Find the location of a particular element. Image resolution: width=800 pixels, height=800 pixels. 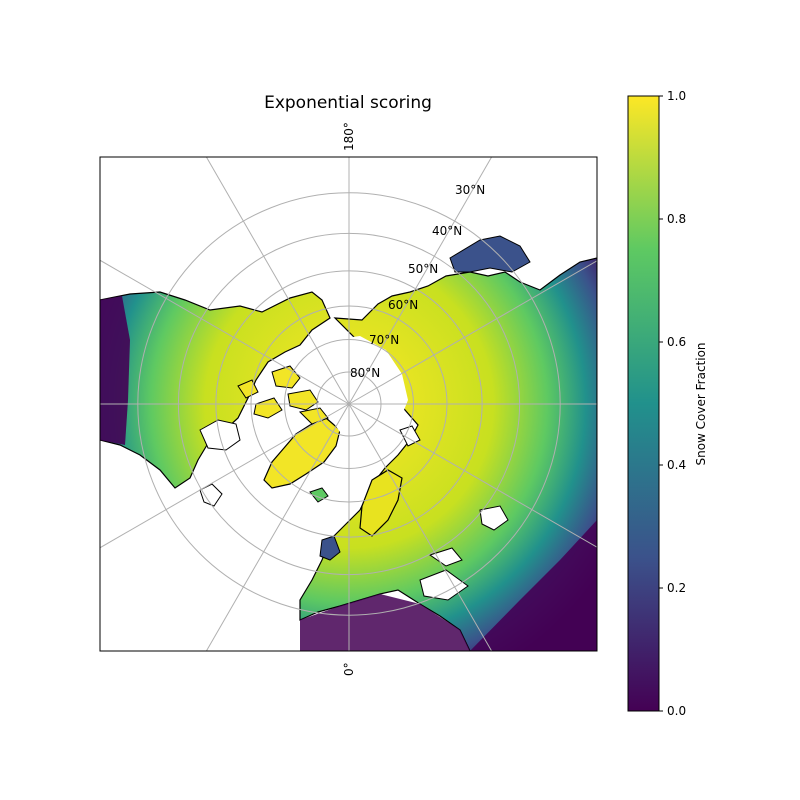

colorbar-label: Snow Cover Fraction is located at coordinates (701, 403).